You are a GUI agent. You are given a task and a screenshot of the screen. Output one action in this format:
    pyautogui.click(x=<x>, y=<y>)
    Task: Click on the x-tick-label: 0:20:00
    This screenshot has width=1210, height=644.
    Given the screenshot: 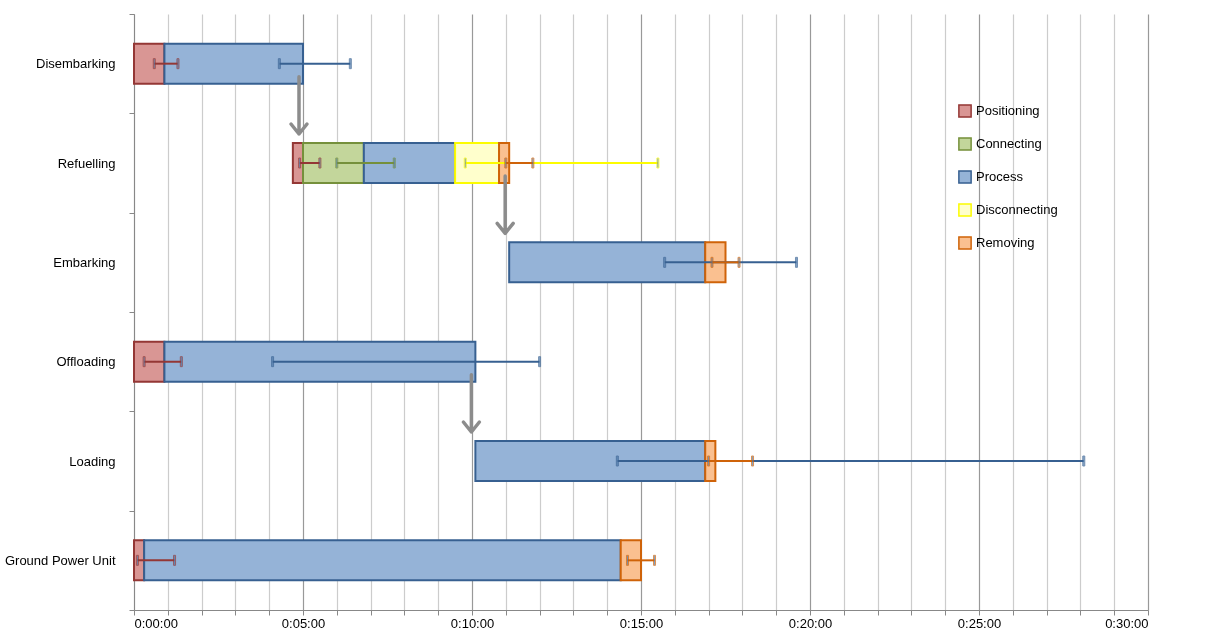 What is the action you would take?
    pyautogui.click(x=810, y=623)
    